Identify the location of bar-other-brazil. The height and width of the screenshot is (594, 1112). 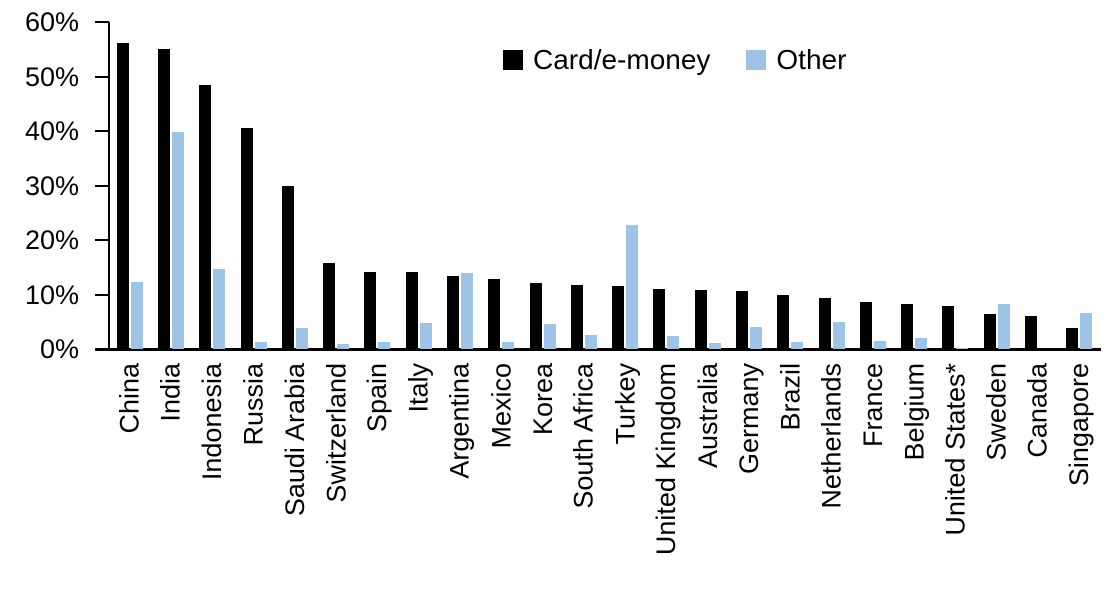
(797, 345).